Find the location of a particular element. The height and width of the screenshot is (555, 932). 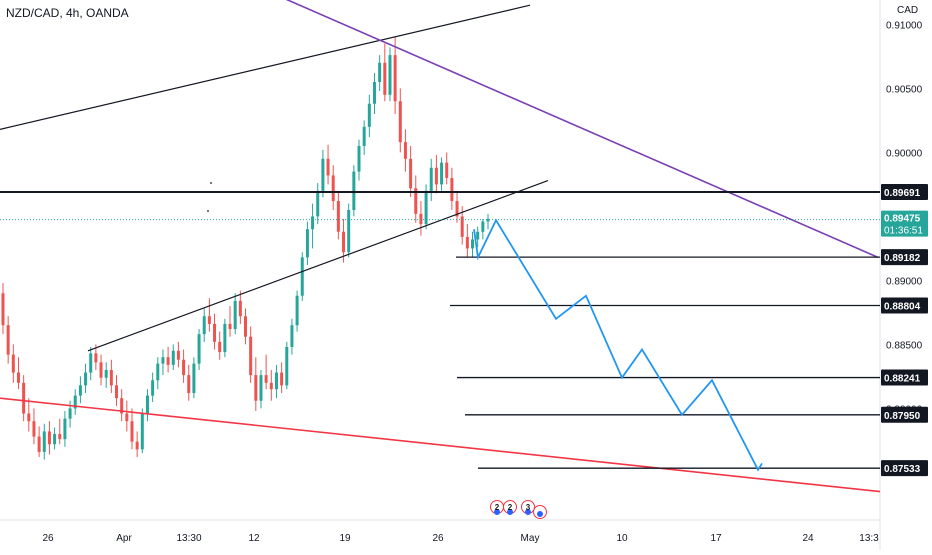

y-tick-label: 0.89000 is located at coordinates (904, 281).